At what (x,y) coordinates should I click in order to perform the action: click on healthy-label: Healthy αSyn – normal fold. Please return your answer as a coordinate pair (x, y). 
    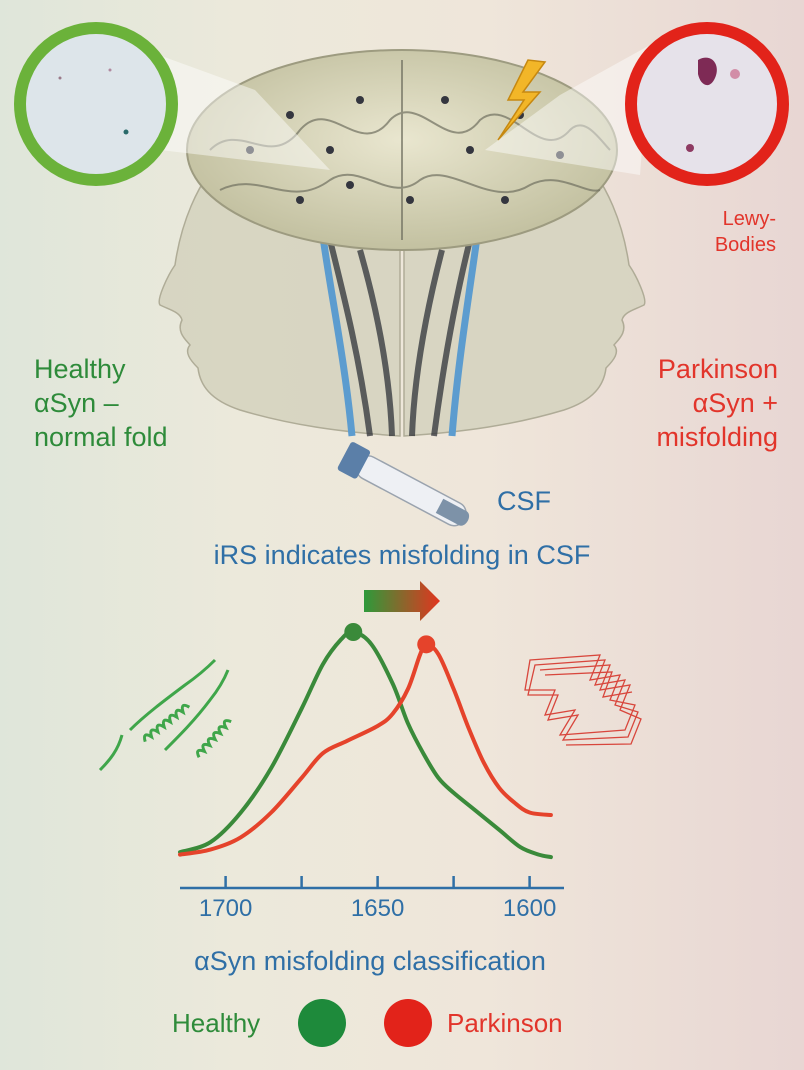
    Looking at the image, I should click on (101, 403).